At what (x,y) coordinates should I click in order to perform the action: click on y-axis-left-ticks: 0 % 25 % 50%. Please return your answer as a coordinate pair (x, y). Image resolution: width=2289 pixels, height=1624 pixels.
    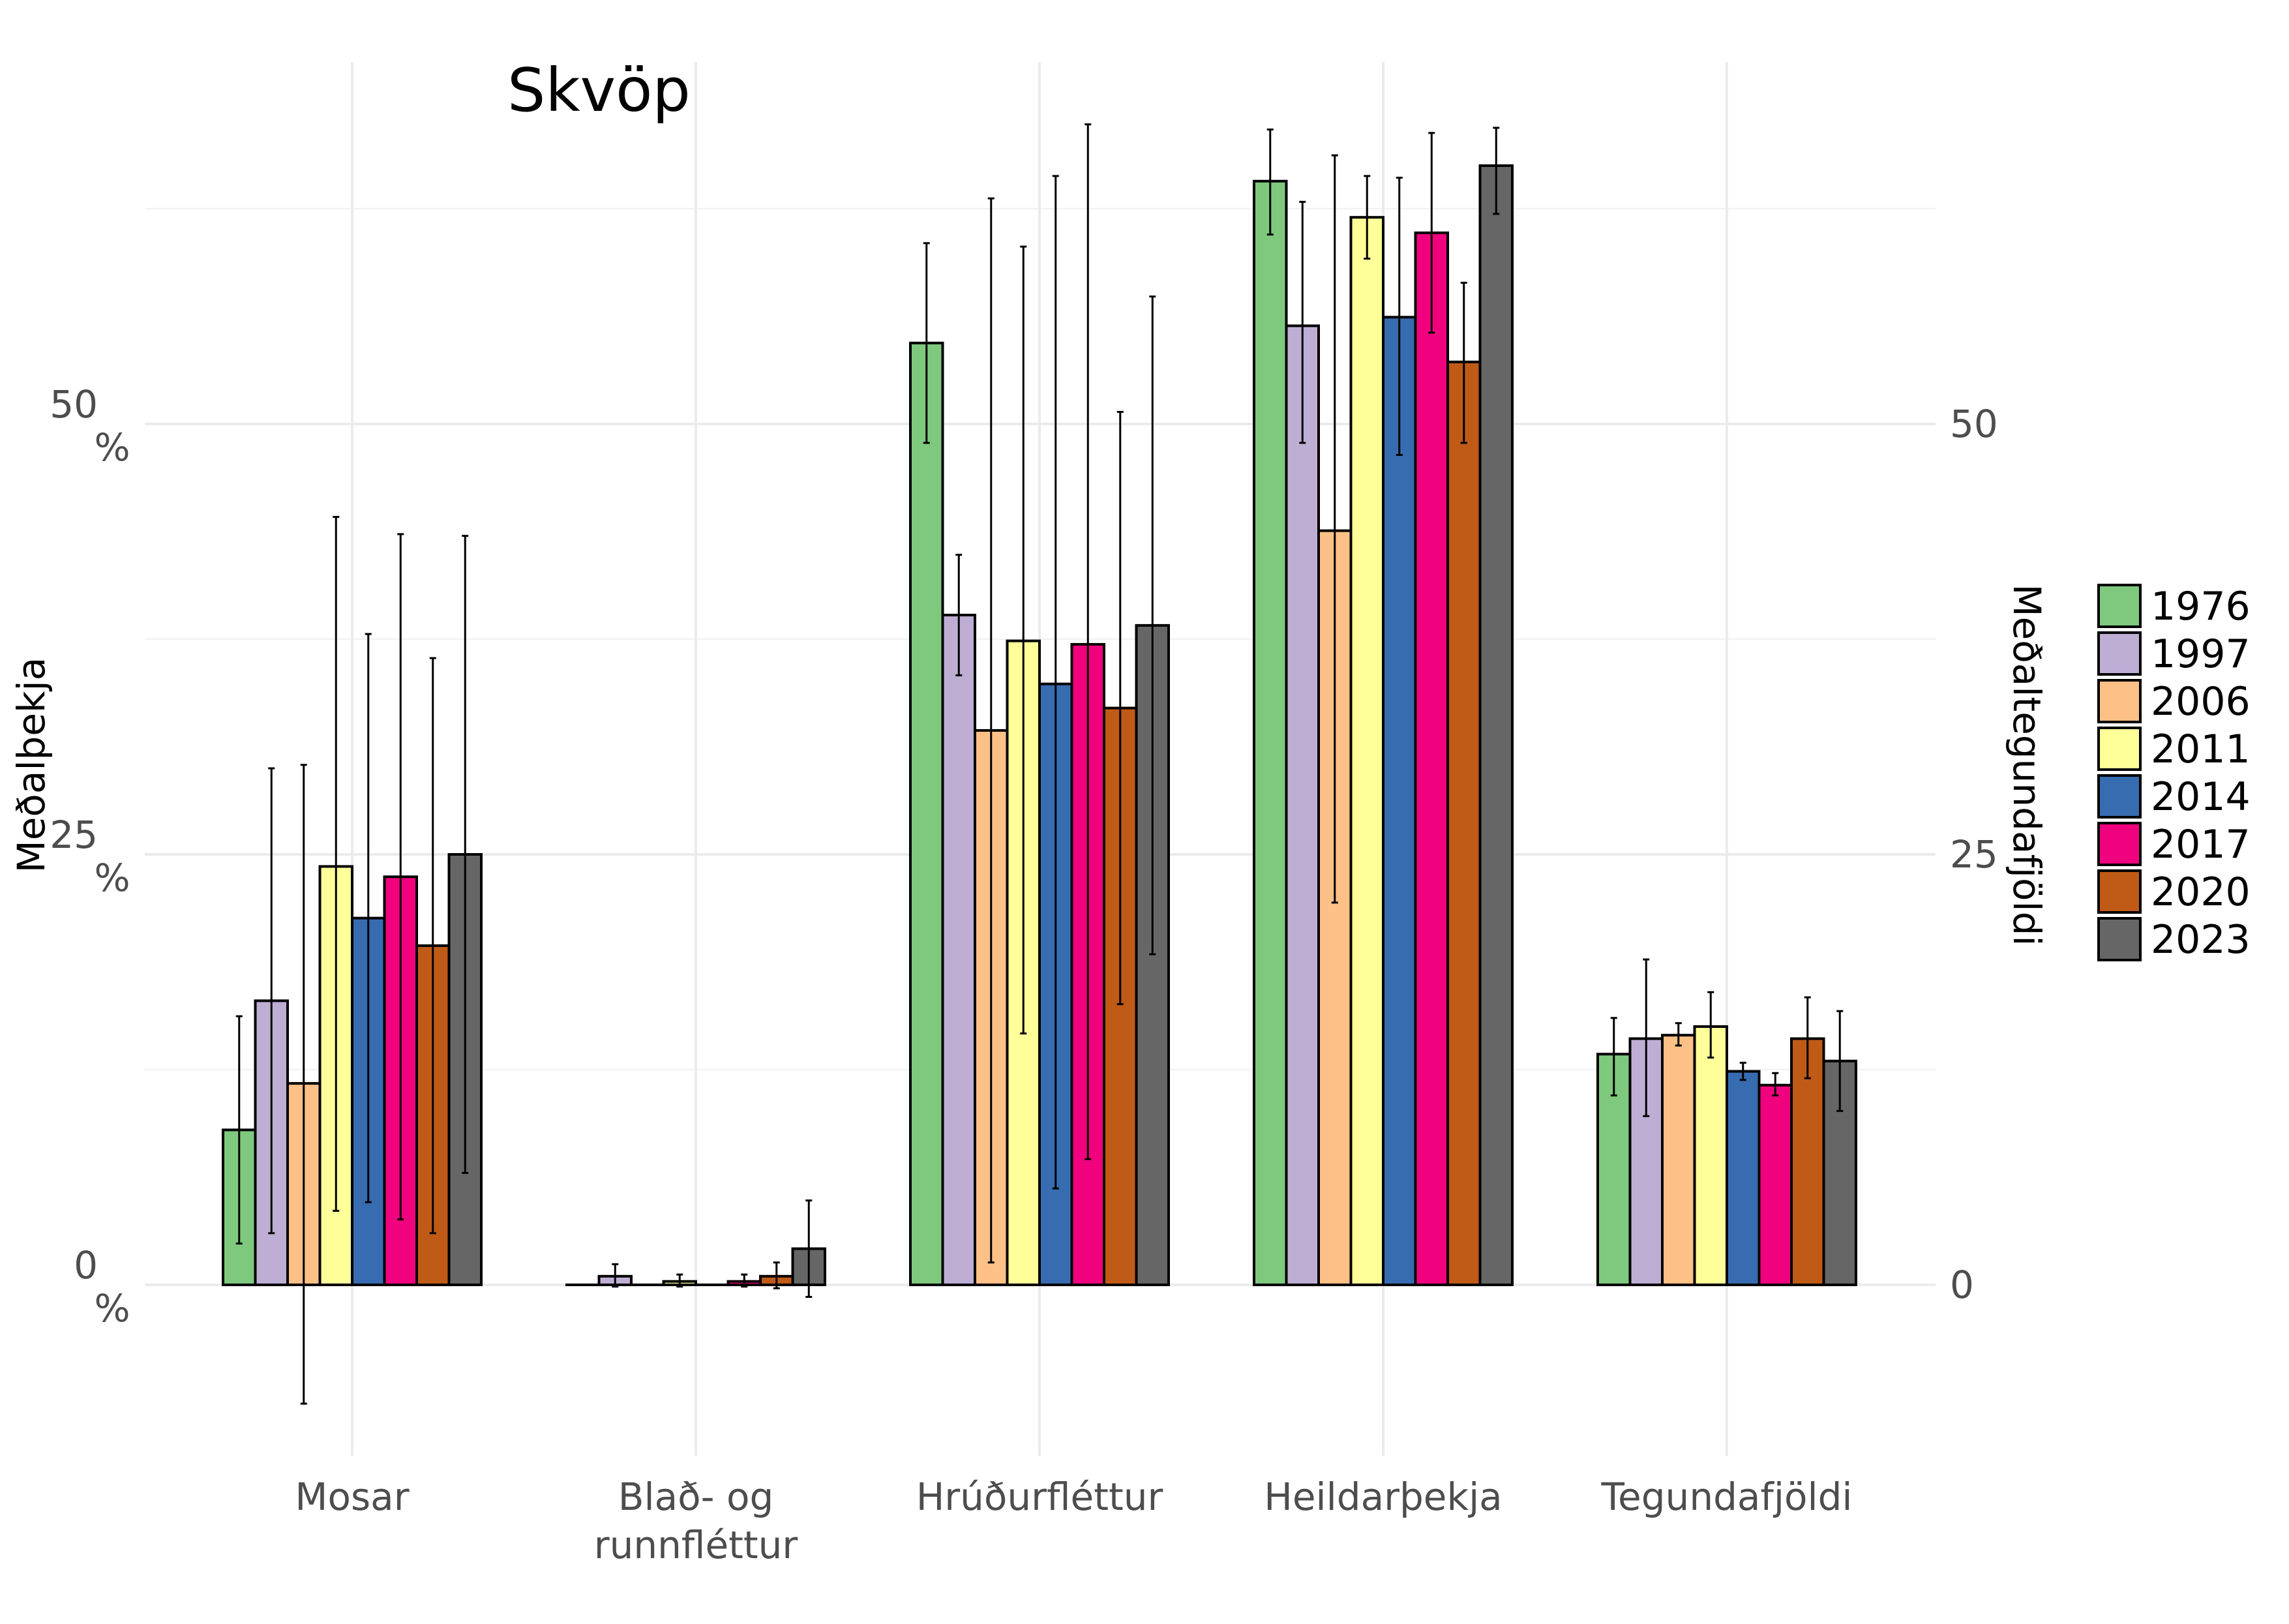
    Looking at the image, I should click on (90, 856).